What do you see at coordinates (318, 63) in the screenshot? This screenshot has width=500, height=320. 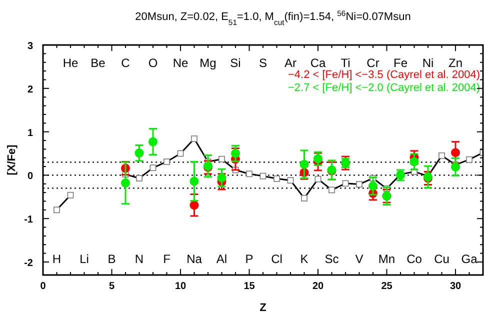 I see `annotation: Ca` at bounding box center [318, 63].